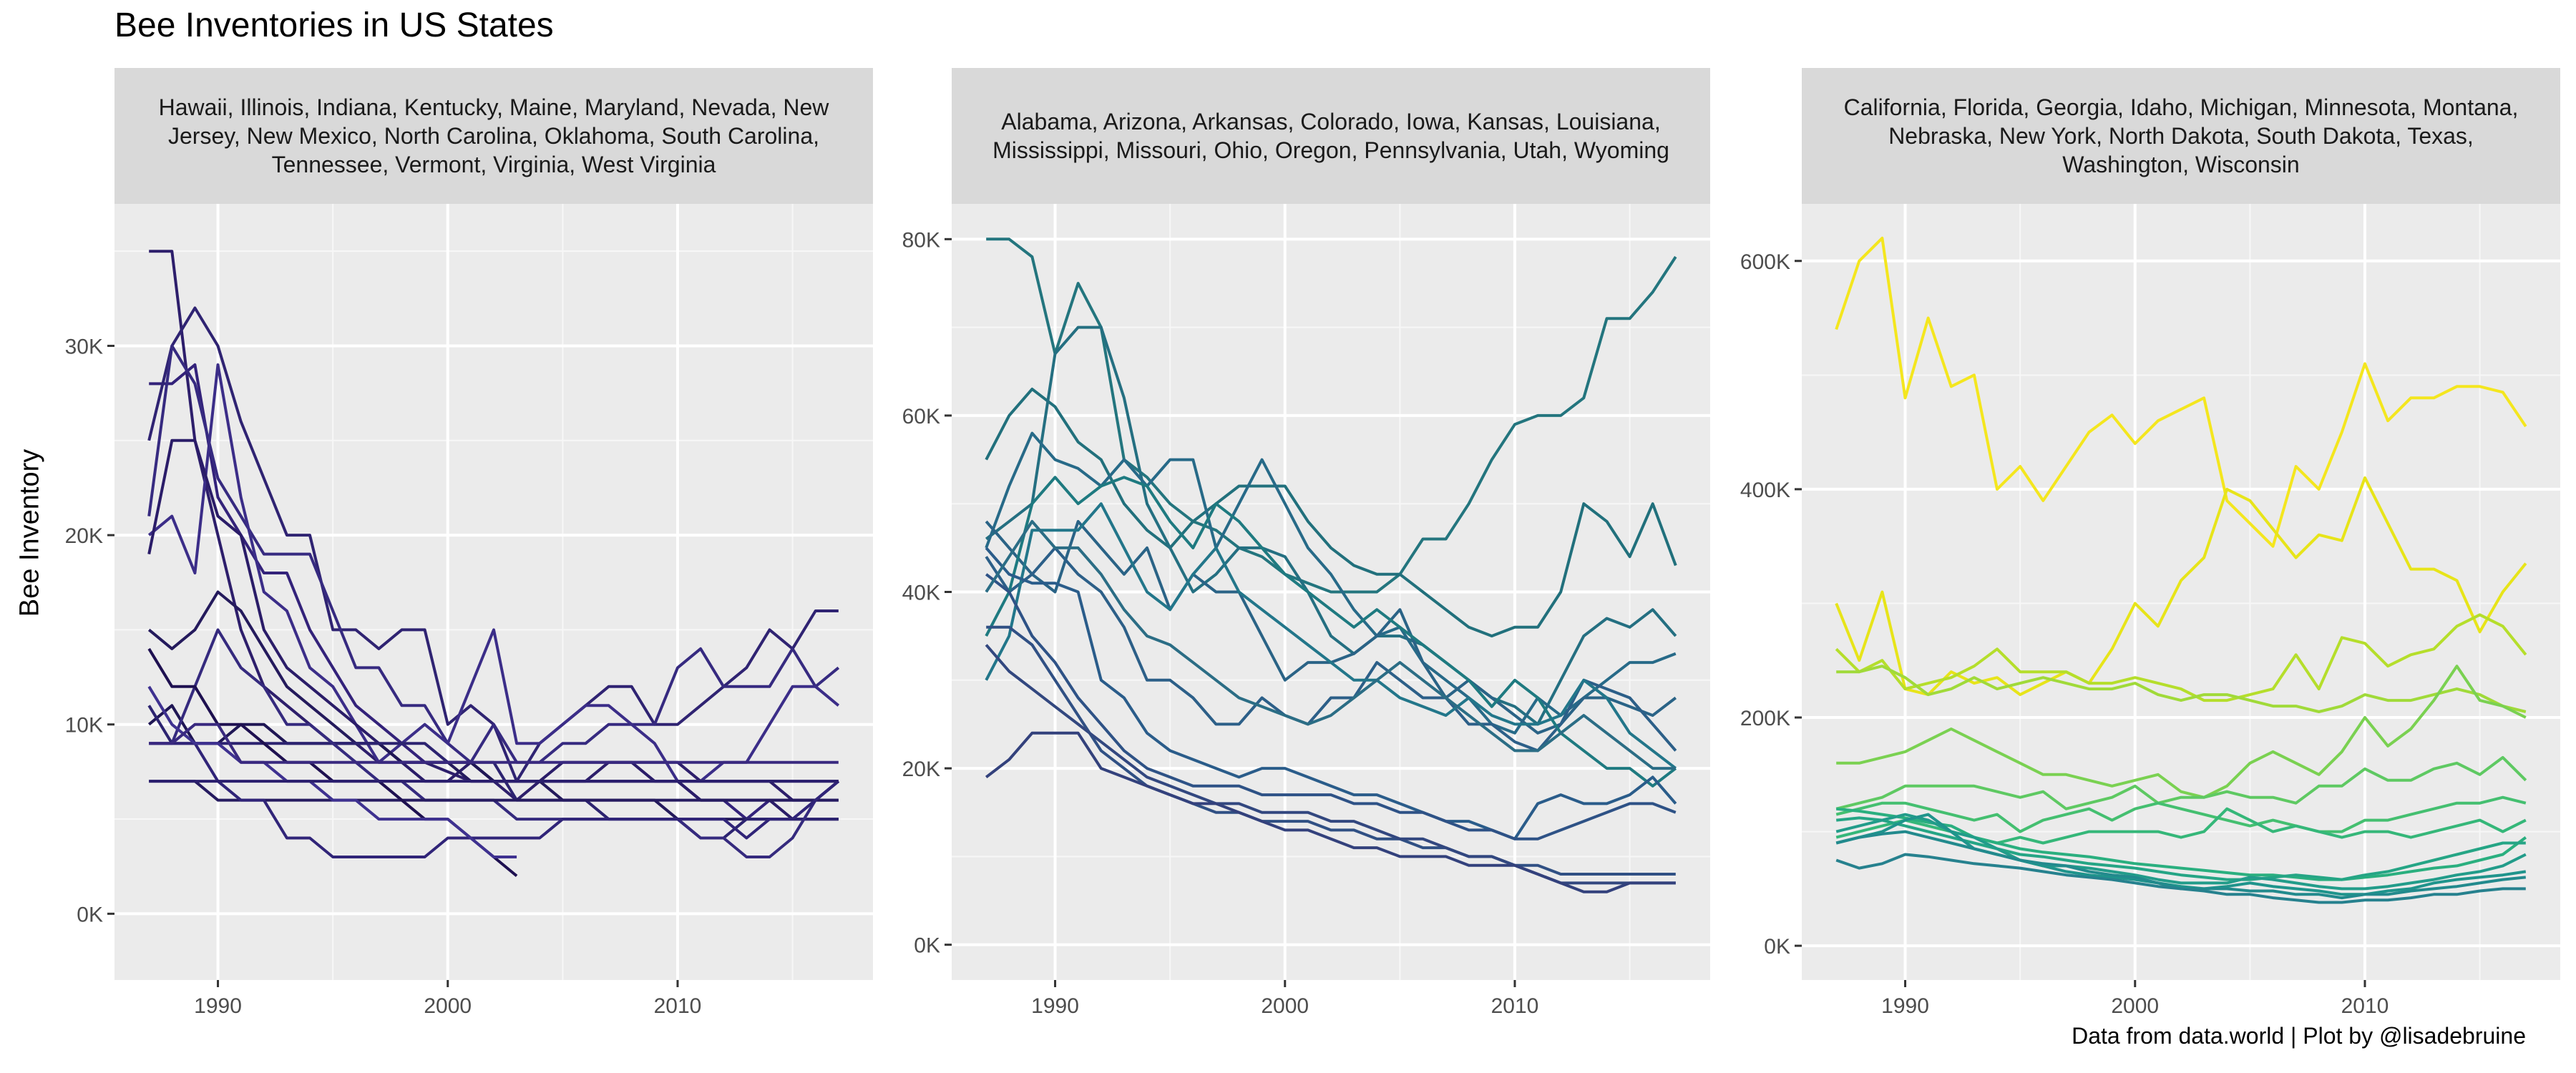  I want to click on y-tick-label: 600K, so click(1765, 262).